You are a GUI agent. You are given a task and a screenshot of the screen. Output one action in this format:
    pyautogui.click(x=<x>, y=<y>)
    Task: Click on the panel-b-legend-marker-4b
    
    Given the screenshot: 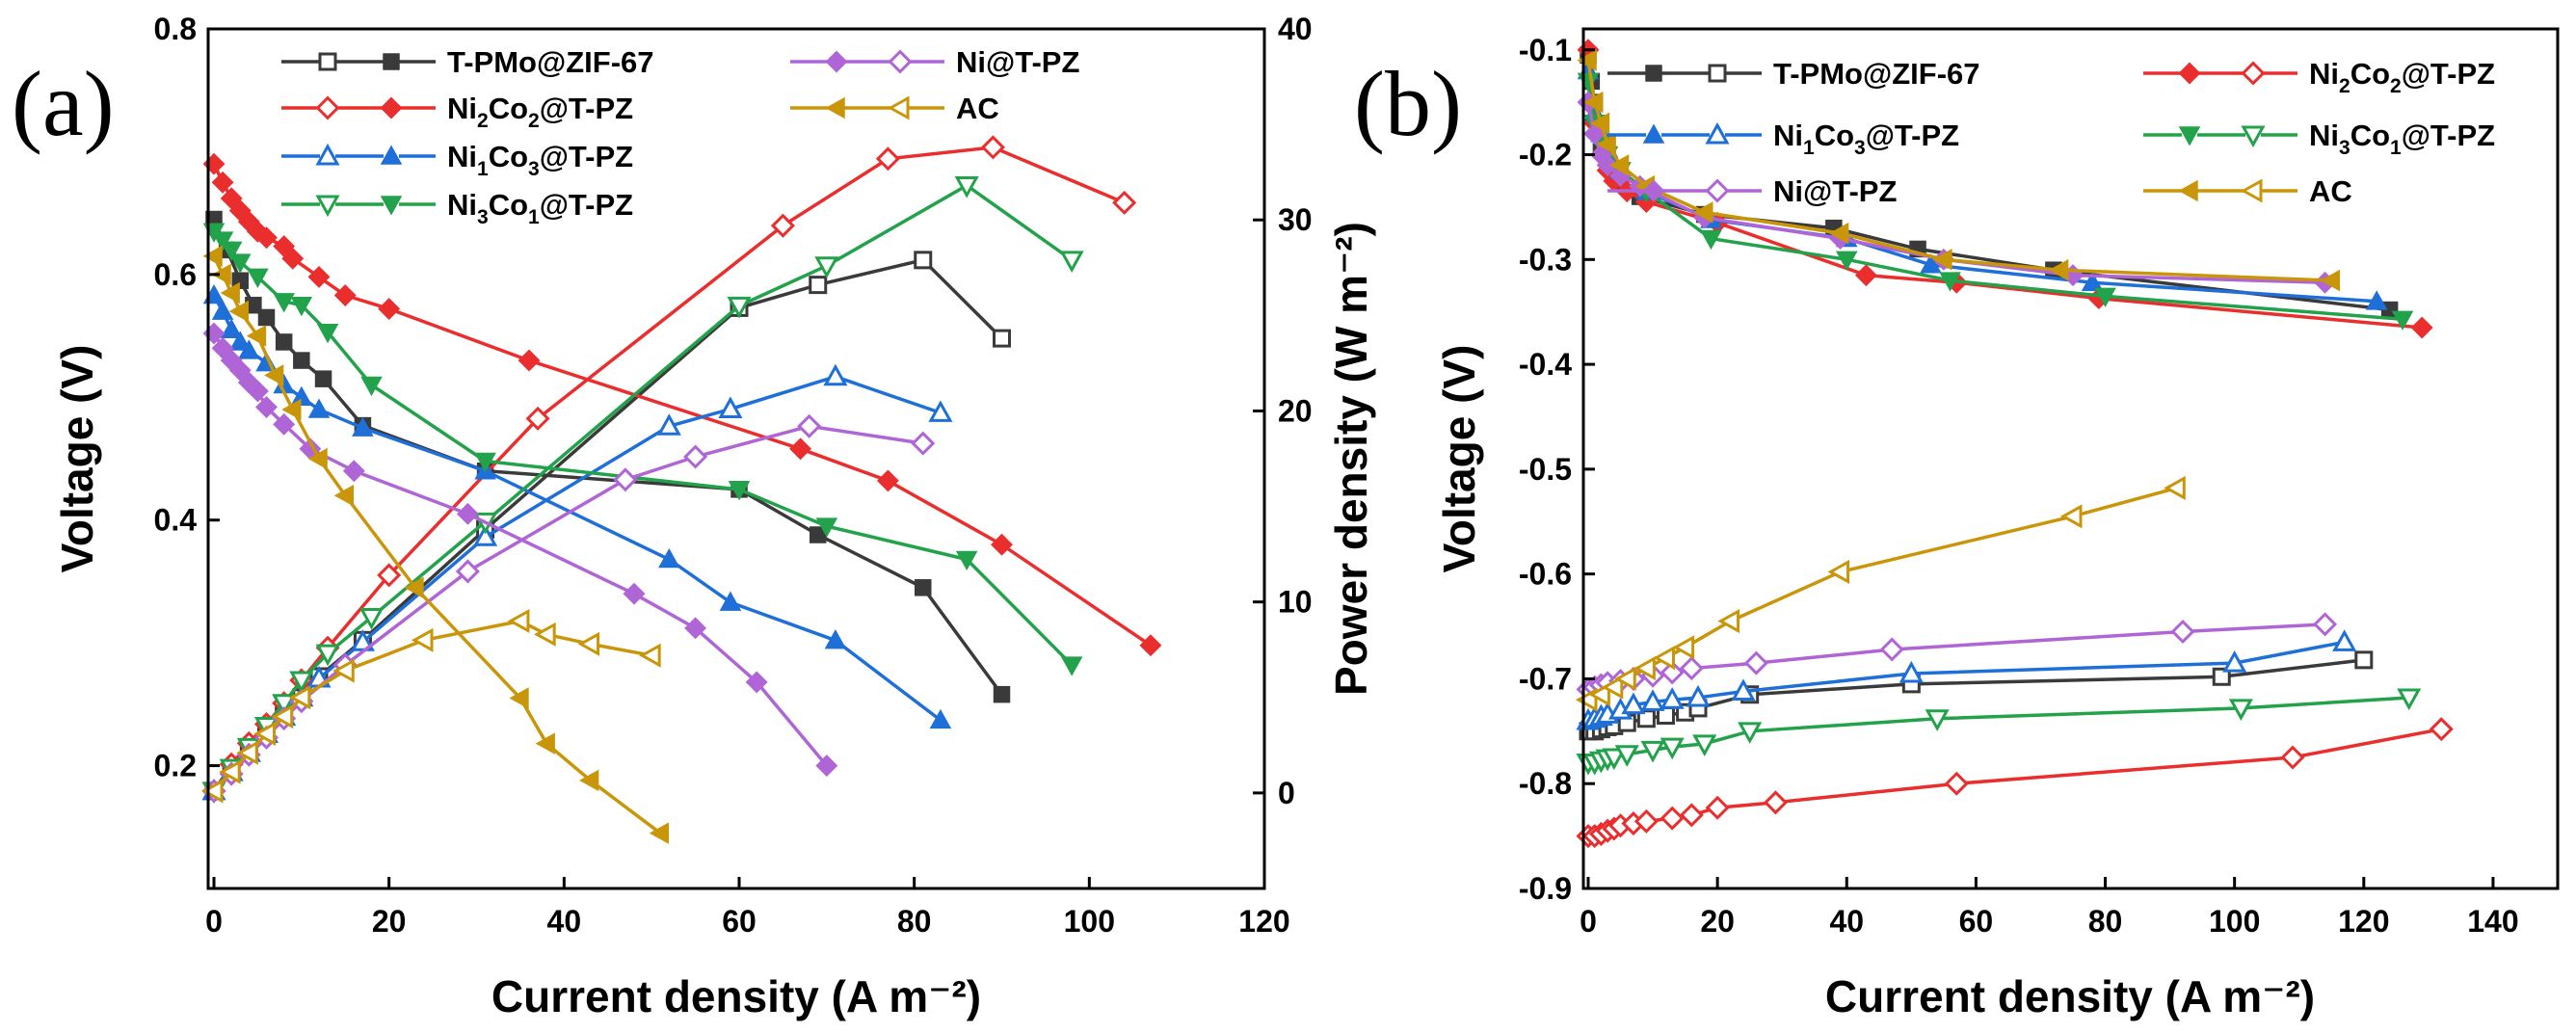 What is the action you would take?
    pyautogui.click(x=1717, y=191)
    